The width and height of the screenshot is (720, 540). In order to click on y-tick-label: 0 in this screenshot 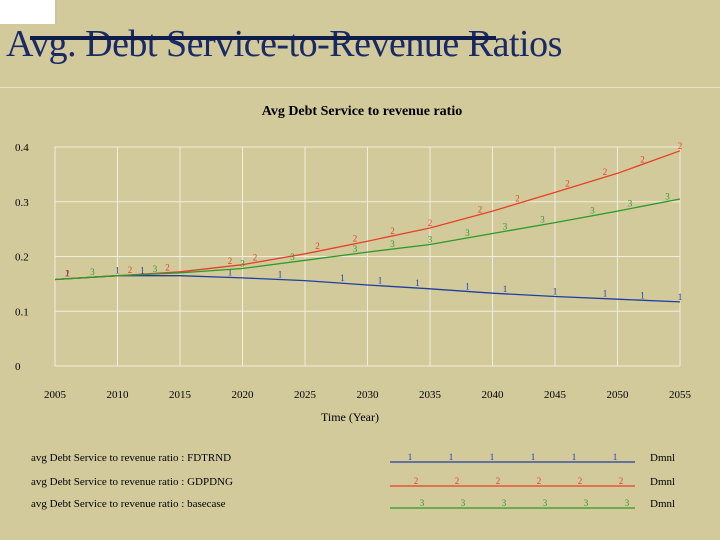, I will do `click(18, 367)`.